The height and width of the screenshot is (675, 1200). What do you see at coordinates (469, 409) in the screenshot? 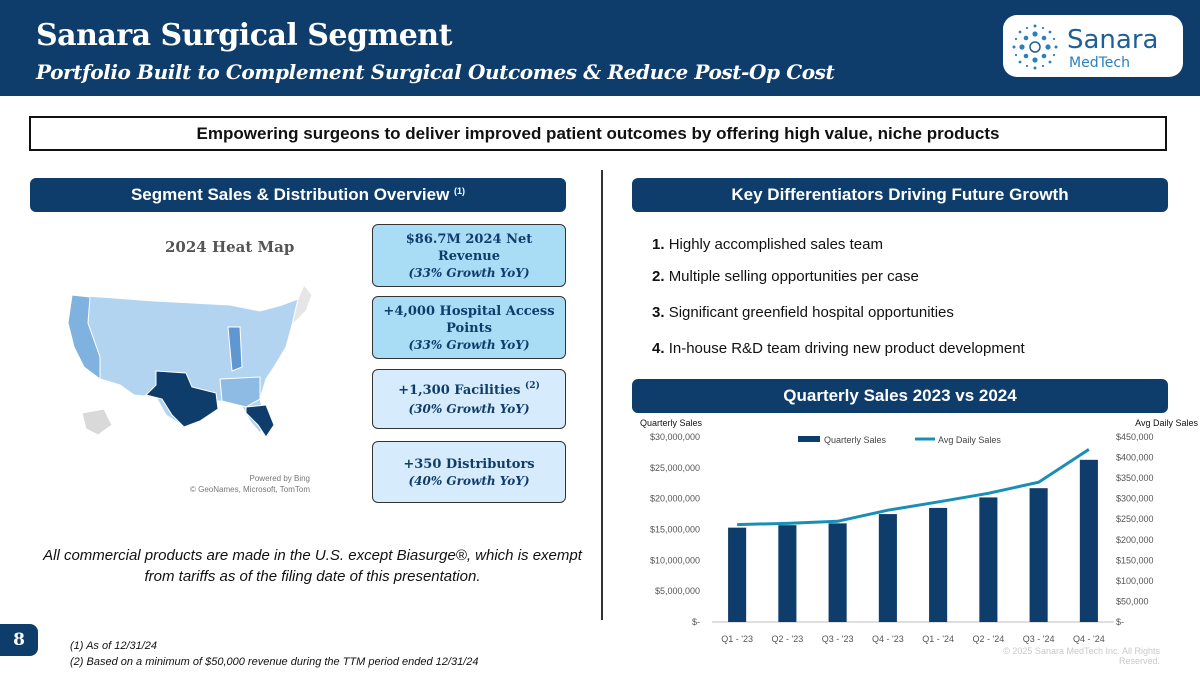
I see `stat-facilities-growth: (30% Growth YoY)` at bounding box center [469, 409].